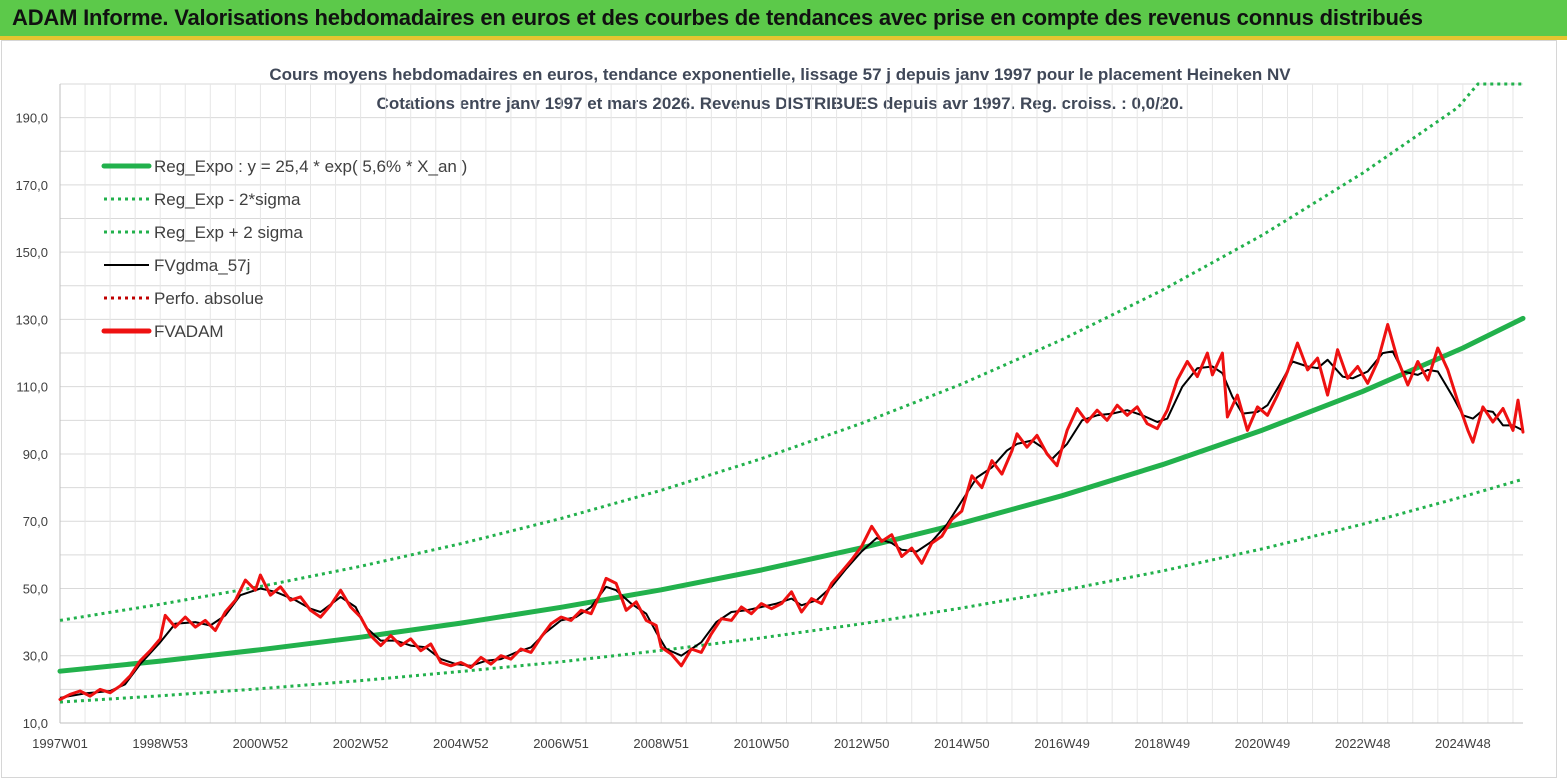 This screenshot has width=1567, height=783. What do you see at coordinates (160, 743) in the screenshot?
I see `x-tick-label: 1998W53` at bounding box center [160, 743].